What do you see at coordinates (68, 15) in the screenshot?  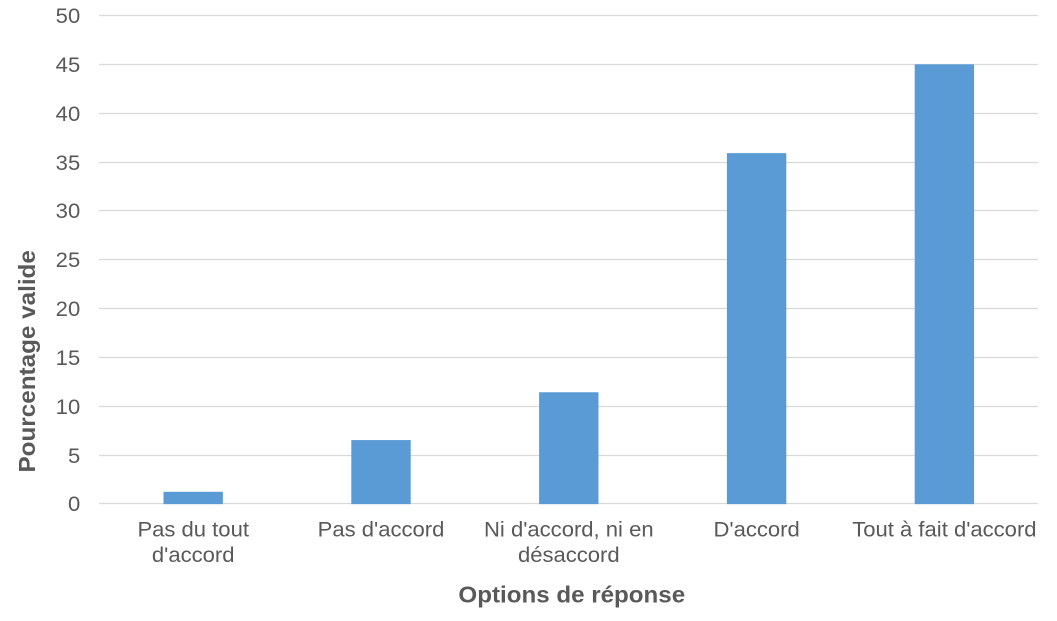 I see `svg-text: 50` at bounding box center [68, 15].